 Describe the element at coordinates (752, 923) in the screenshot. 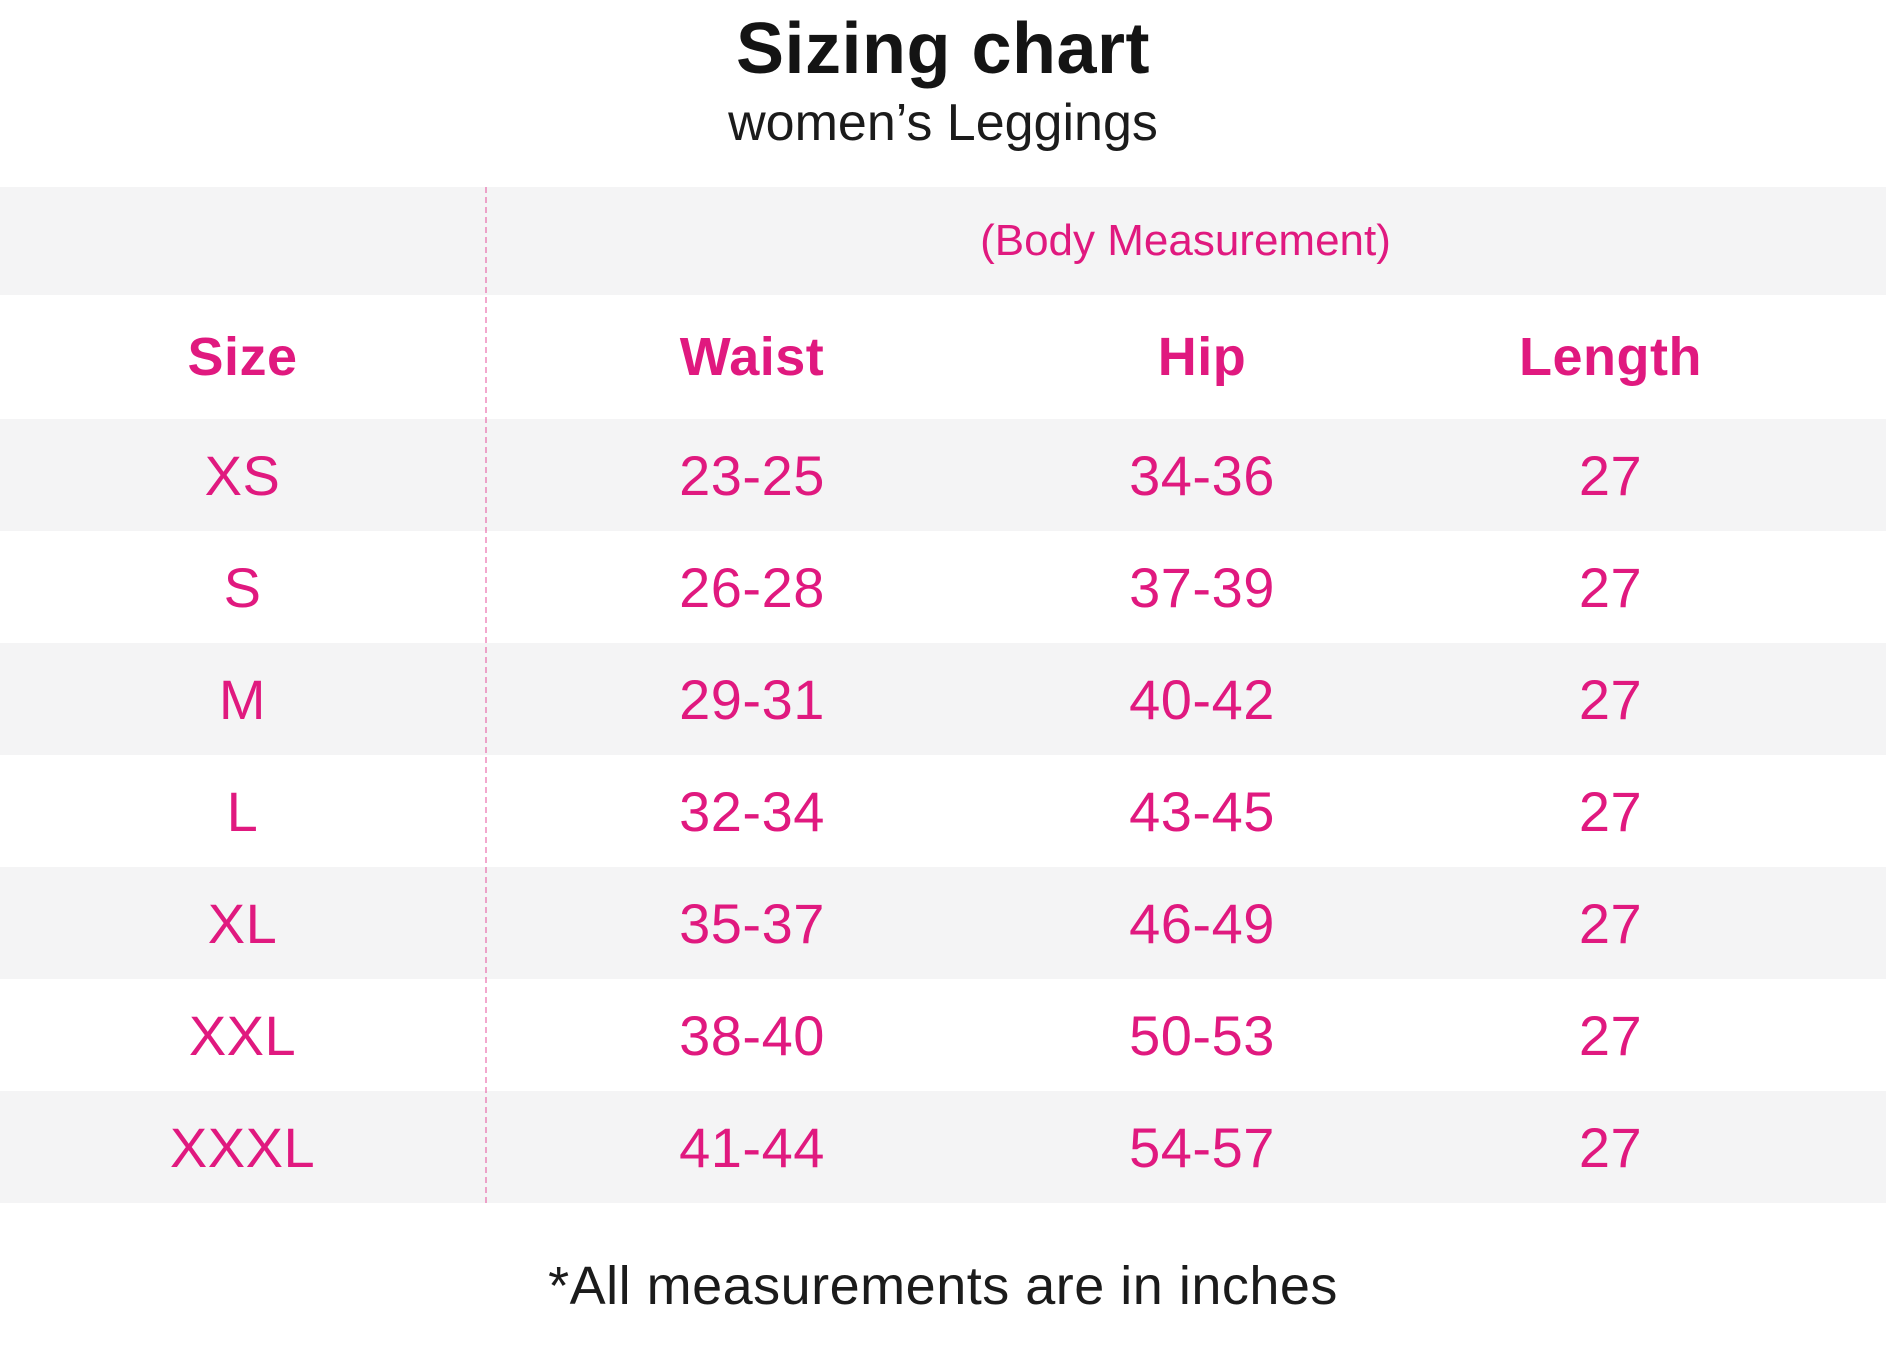

I see `waist-cell: 35-37` at that location.